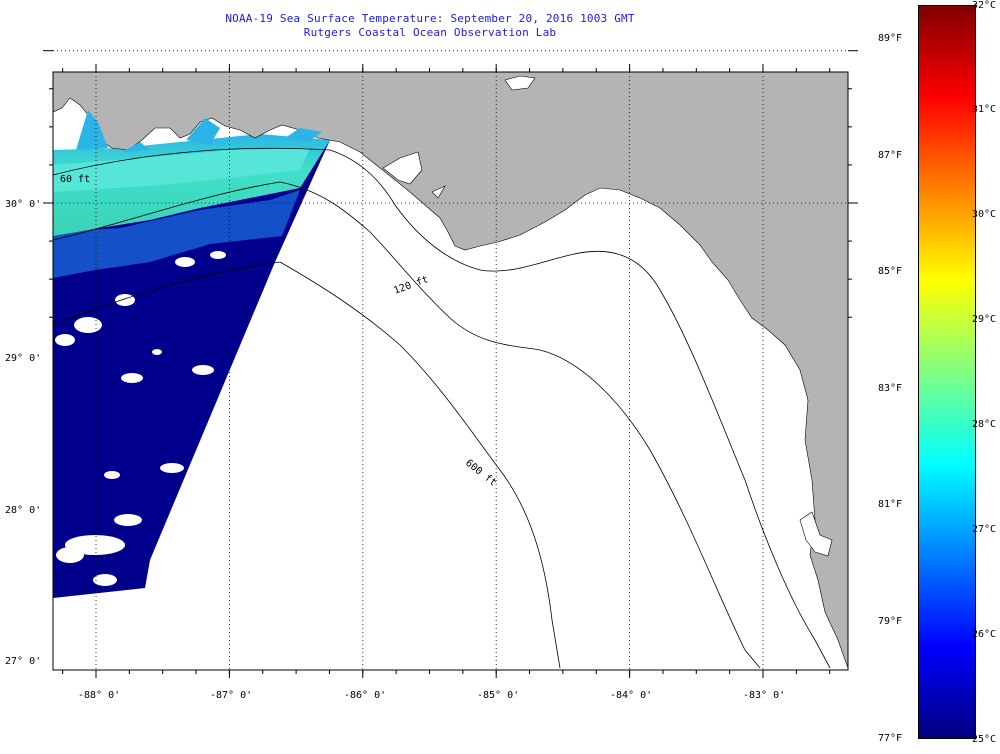 The width and height of the screenshot is (1000, 754). I want to click on lon-label-87: -87° 0', so click(231, 695).